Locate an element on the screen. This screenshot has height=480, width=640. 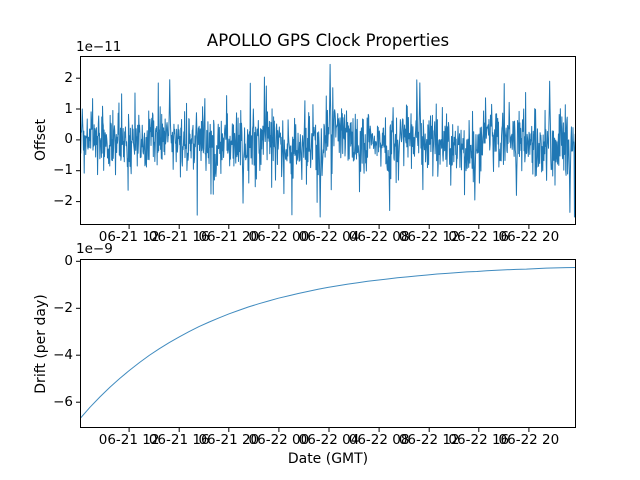
x-axis-label: Date (GMT) is located at coordinates (328, 459).